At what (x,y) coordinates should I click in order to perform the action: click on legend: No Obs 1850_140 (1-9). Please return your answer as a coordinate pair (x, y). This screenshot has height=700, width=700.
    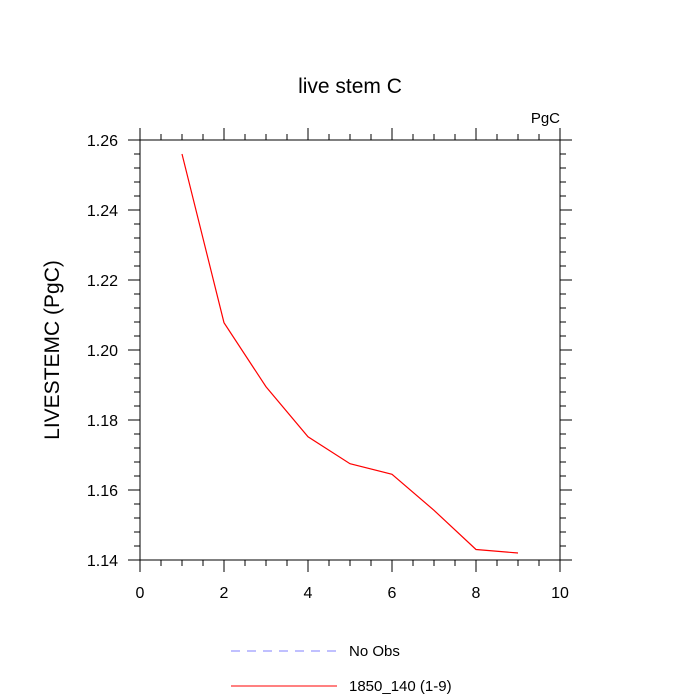
    Looking at the image, I should click on (341, 669).